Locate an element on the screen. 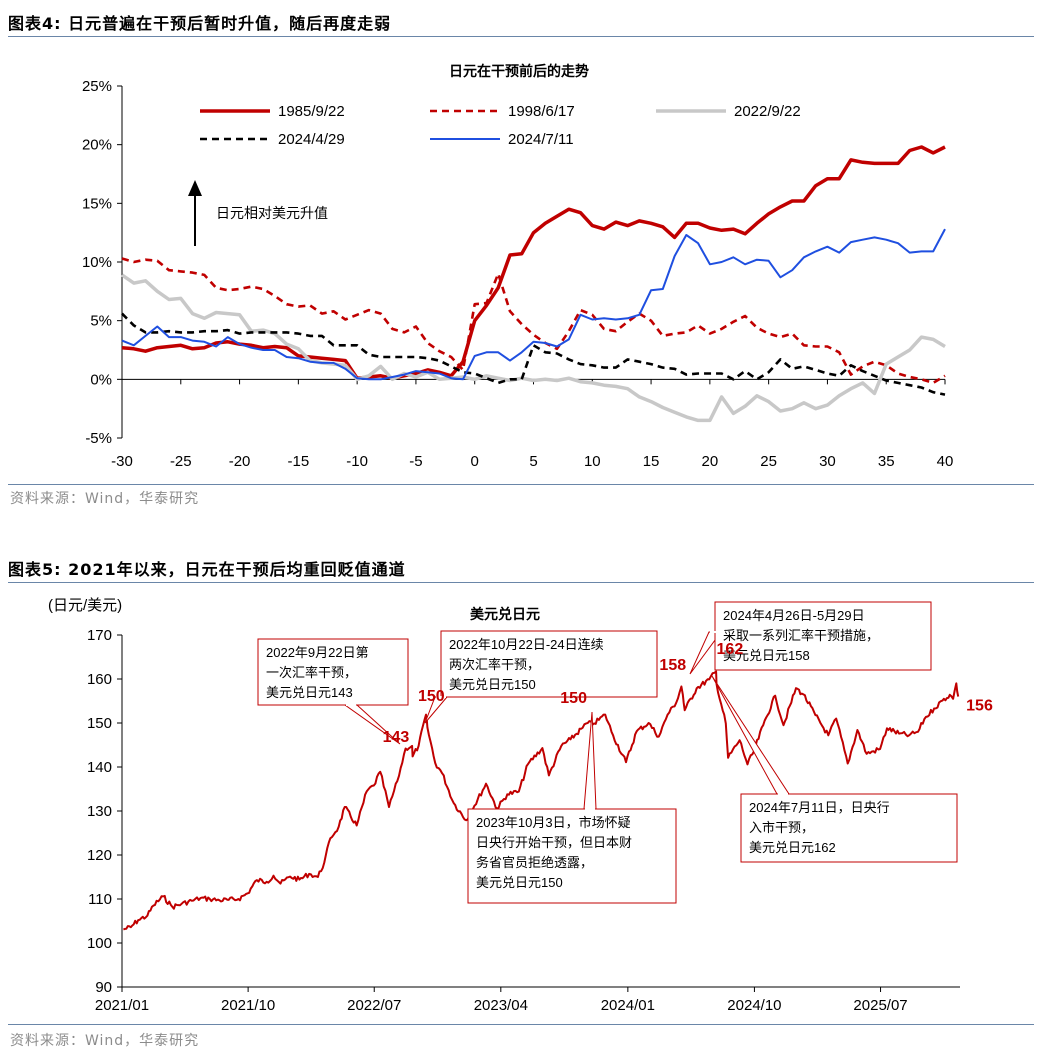 The height and width of the screenshot is (1055, 1042). chart5-y-tick-label: 90 is located at coordinates (103, 987).